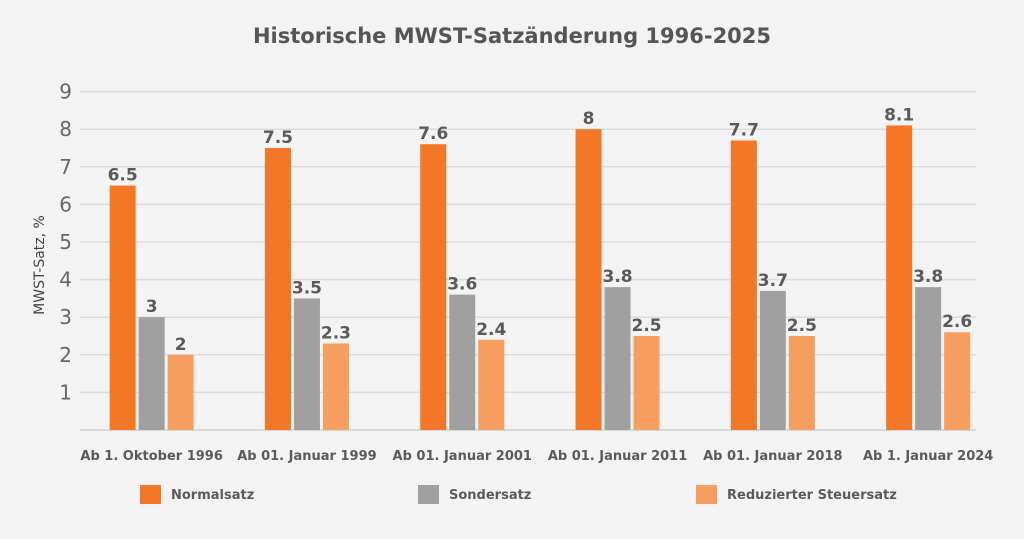 The width and height of the screenshot is (1024, 539). What do you see at coordinates (433, 134) in the screenshot?
I see `data-label: 7.6` at bounding box center [433, 134].